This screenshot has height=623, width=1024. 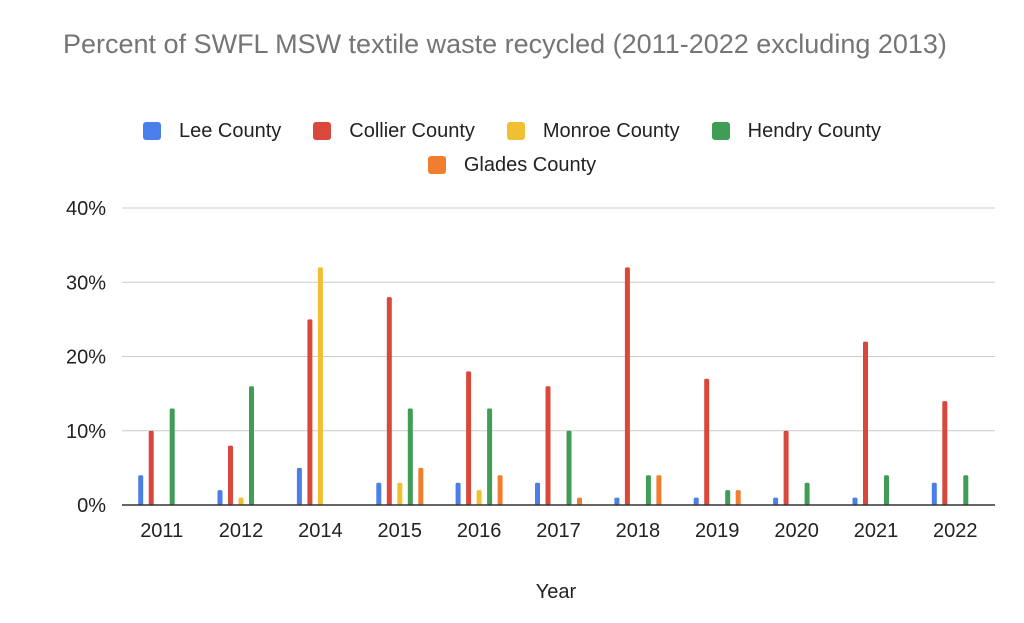 What do you see at coordinates (436, 165) in the screenshot?
I see `legend-swatch-glades` at bounding box center [436, 165].